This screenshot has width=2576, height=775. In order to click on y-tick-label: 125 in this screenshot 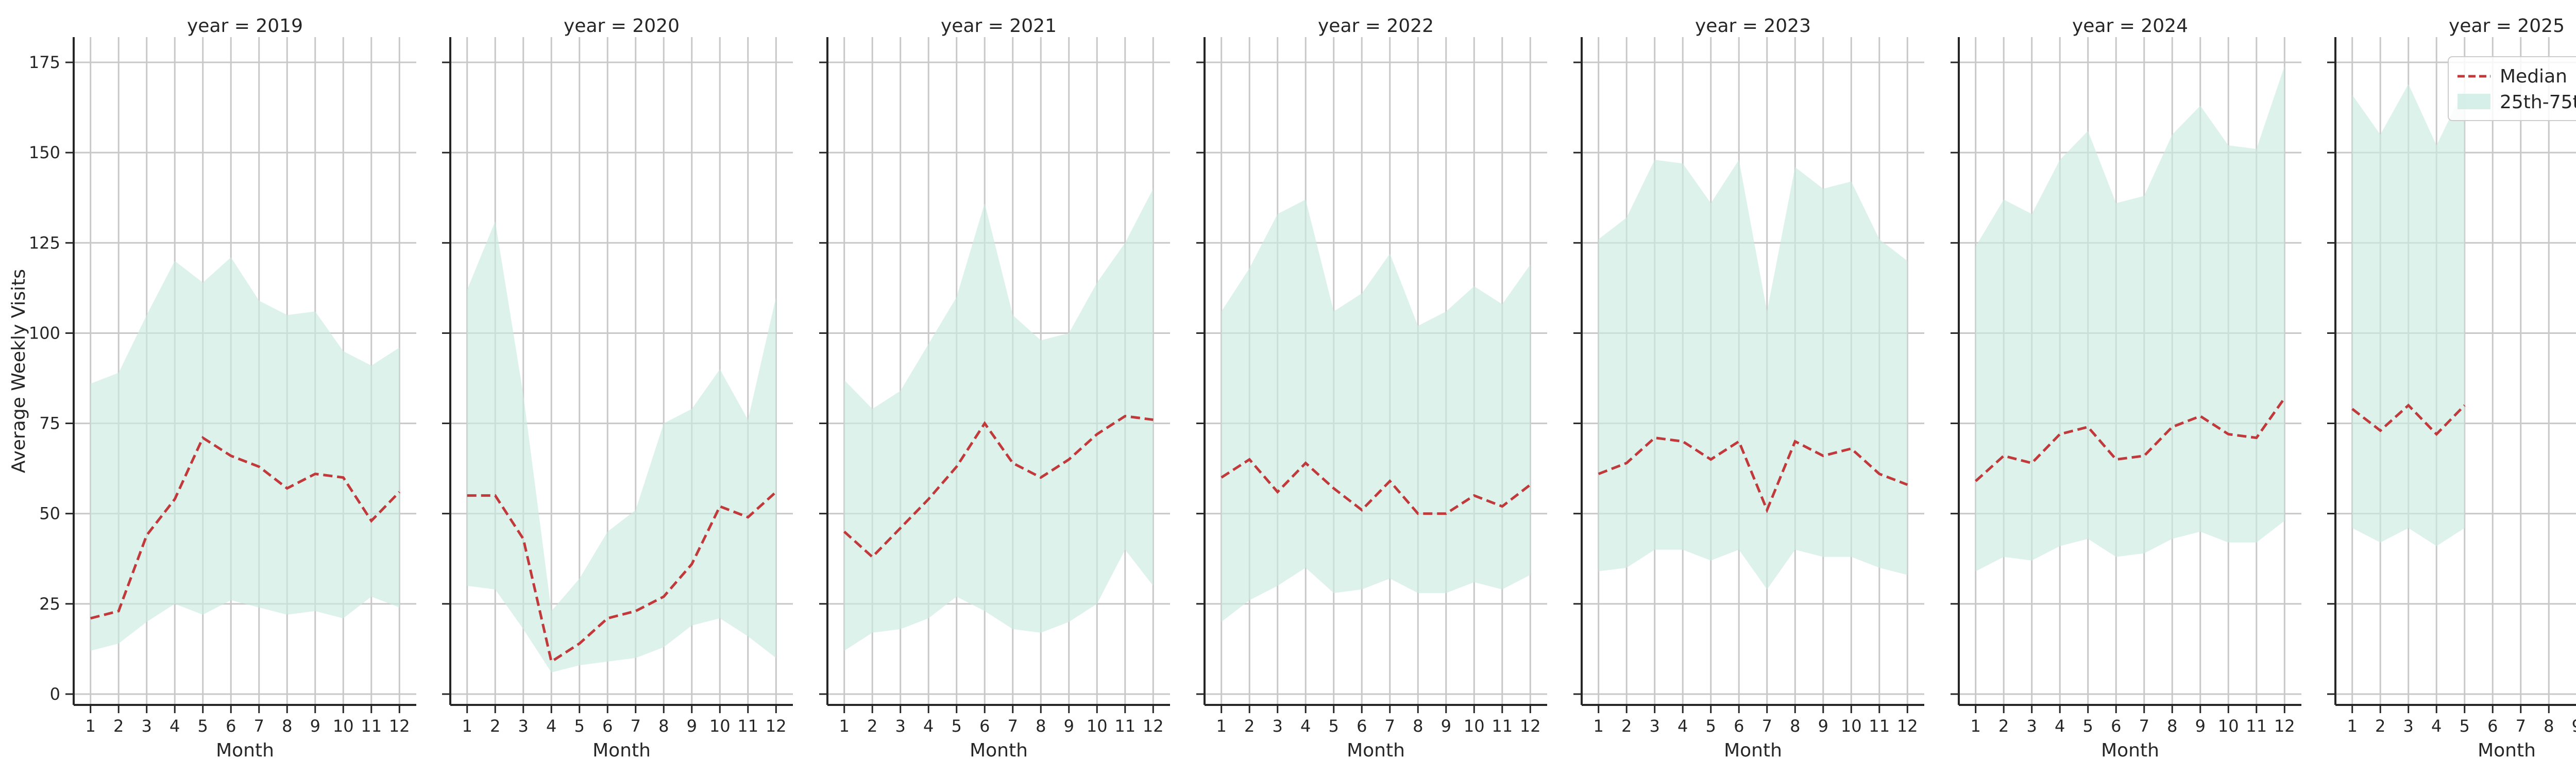, I will do `click(44, 242)`.